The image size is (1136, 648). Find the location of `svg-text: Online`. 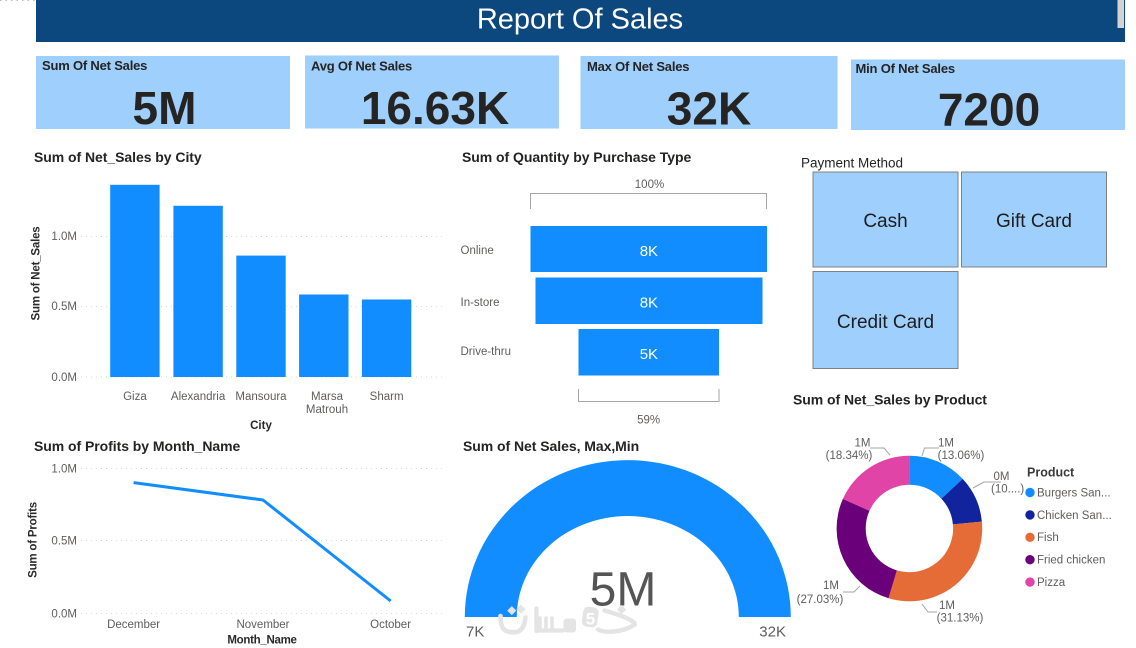

svg-text: Online is located at coordinates (477, 251).